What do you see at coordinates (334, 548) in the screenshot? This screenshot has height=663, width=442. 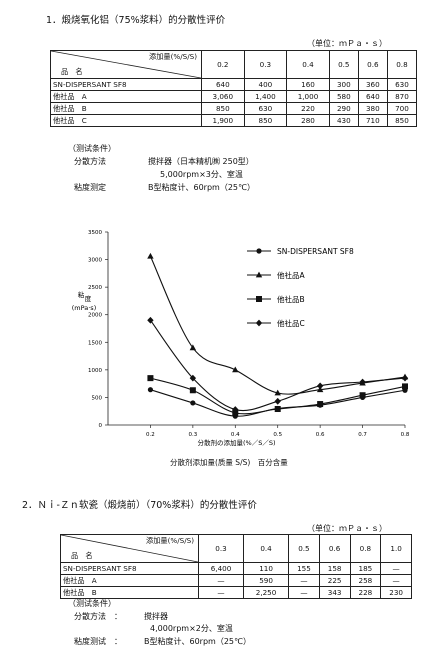 I see `column-header: 0.6` at bounding box center [334, 548].